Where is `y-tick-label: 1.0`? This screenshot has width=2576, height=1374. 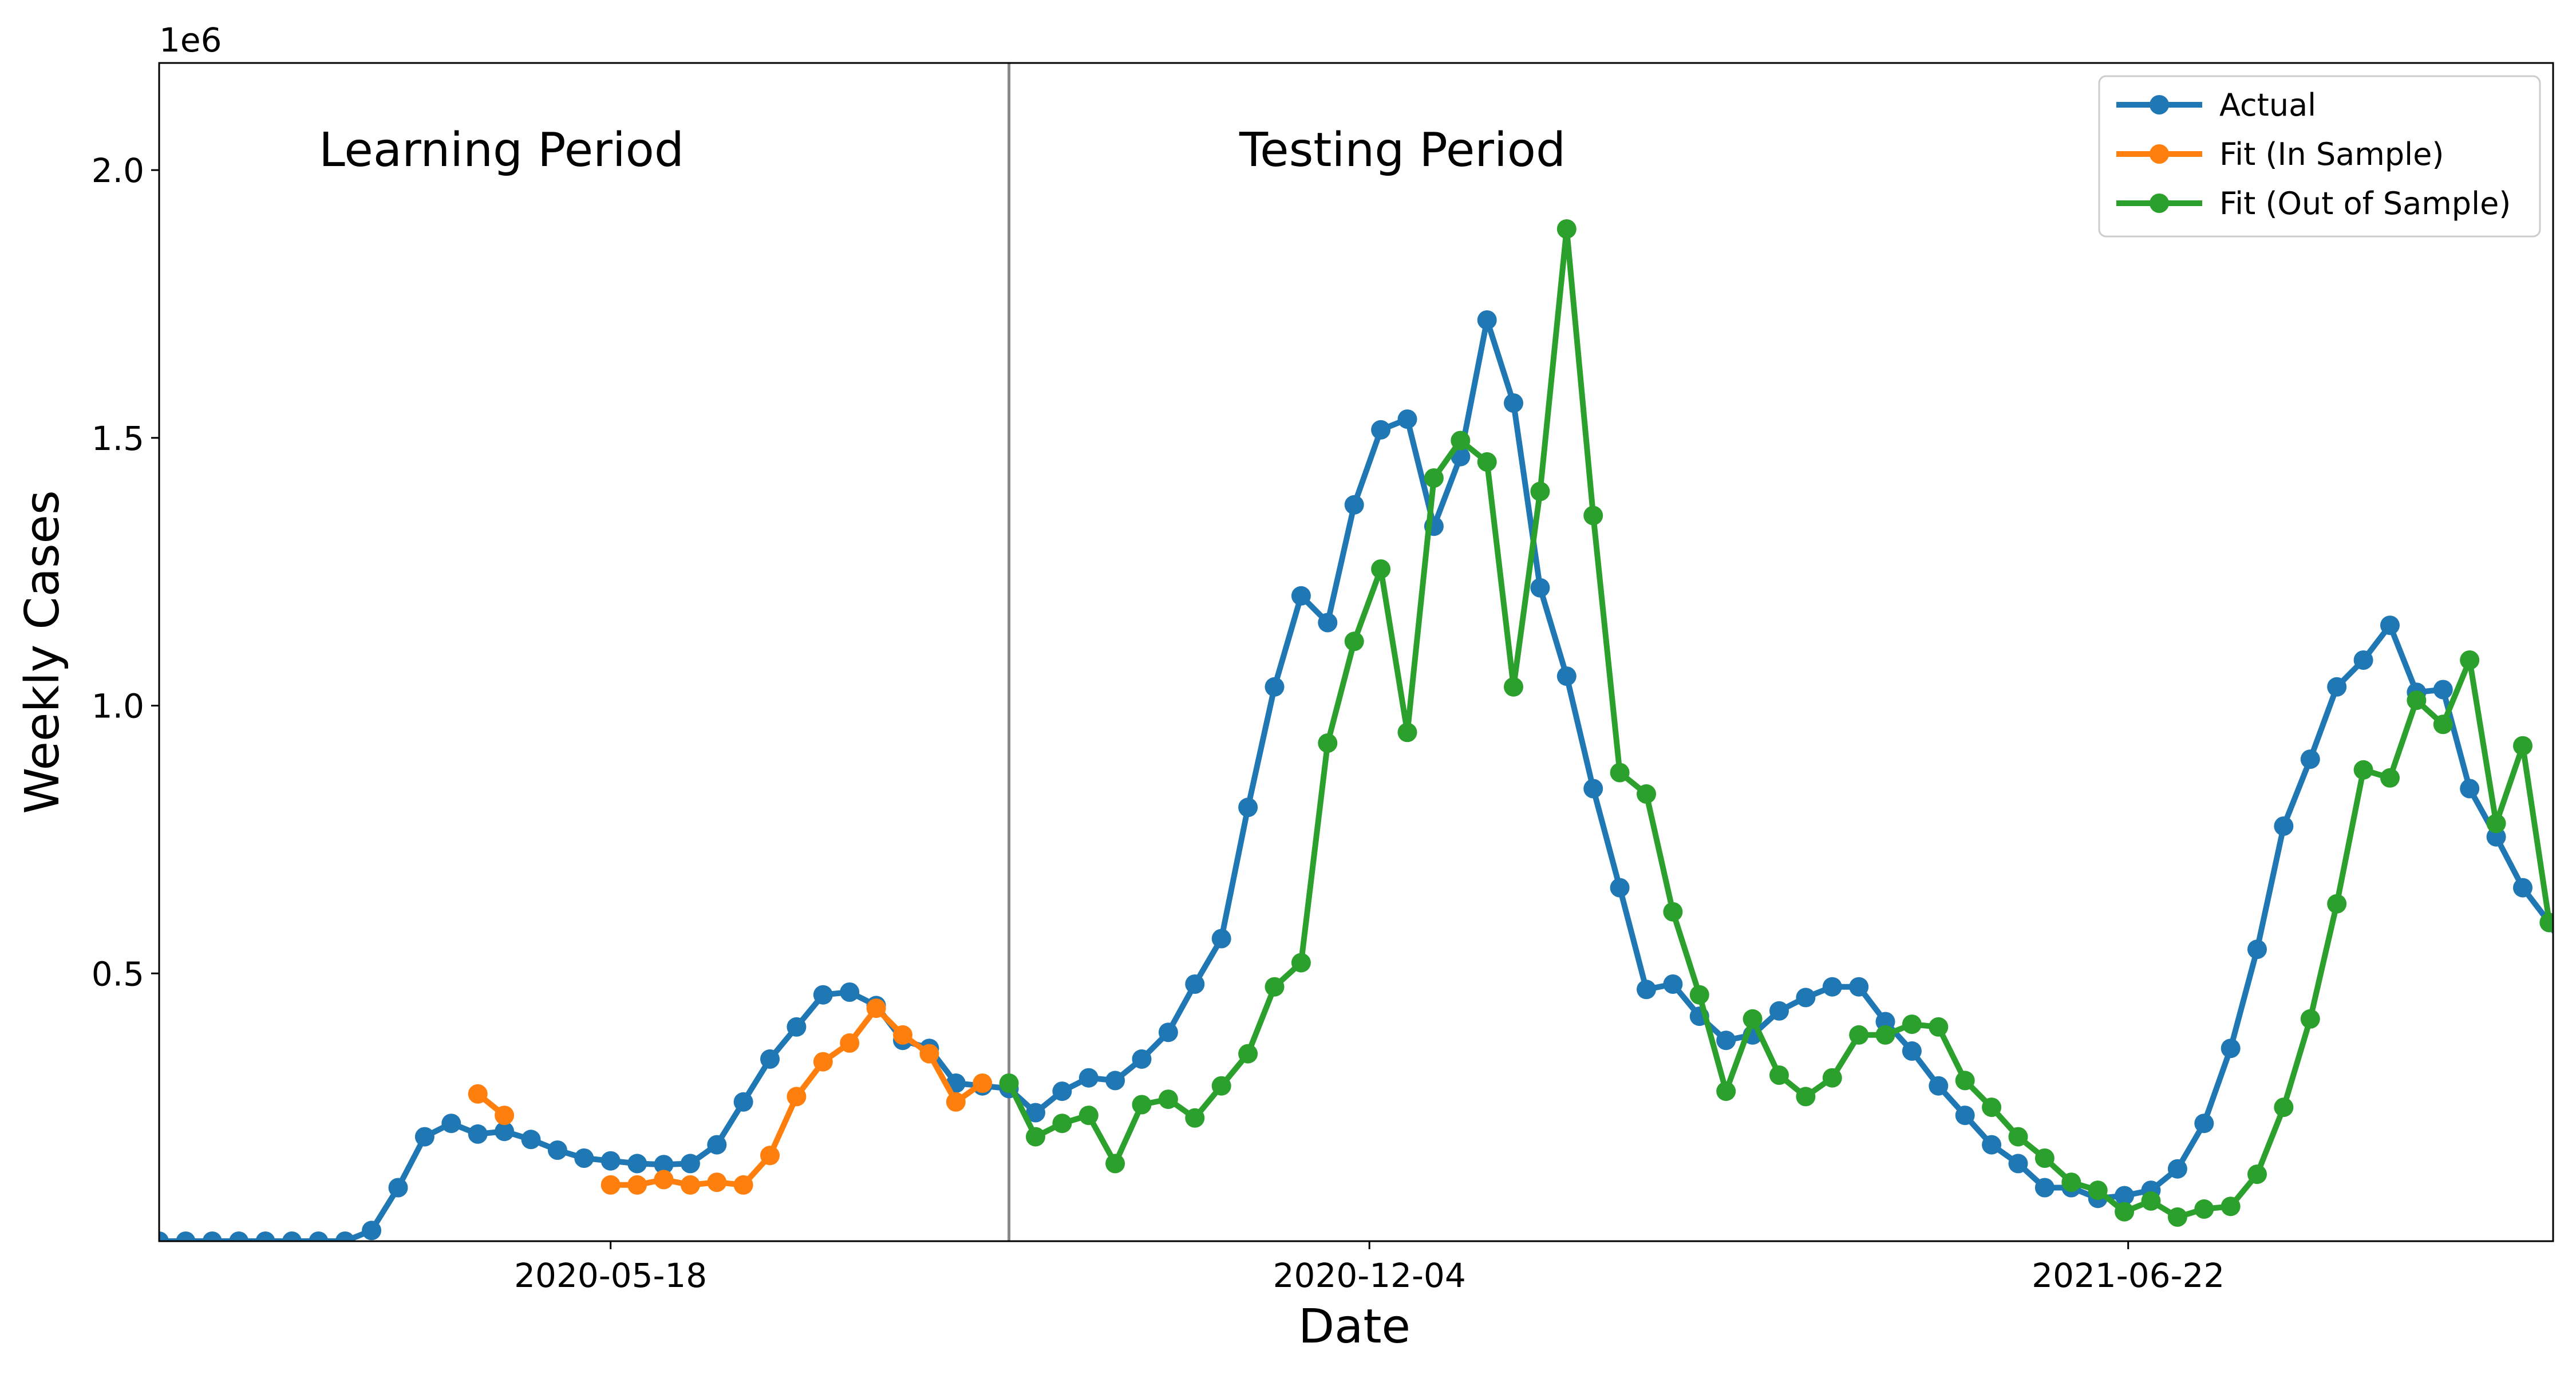
y-tick-label: 1.0 is located at coordinates (118, 706).